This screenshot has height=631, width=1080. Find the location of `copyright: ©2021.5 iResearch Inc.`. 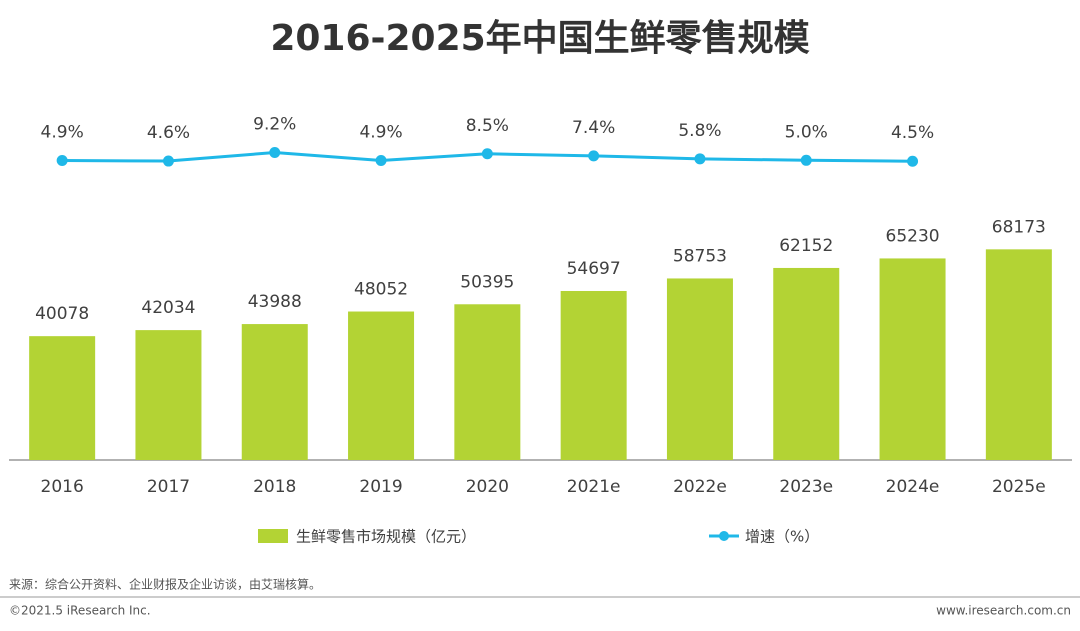

copyright: ©2021.5 iResearch Inc. is located at coordinates (80, 611).